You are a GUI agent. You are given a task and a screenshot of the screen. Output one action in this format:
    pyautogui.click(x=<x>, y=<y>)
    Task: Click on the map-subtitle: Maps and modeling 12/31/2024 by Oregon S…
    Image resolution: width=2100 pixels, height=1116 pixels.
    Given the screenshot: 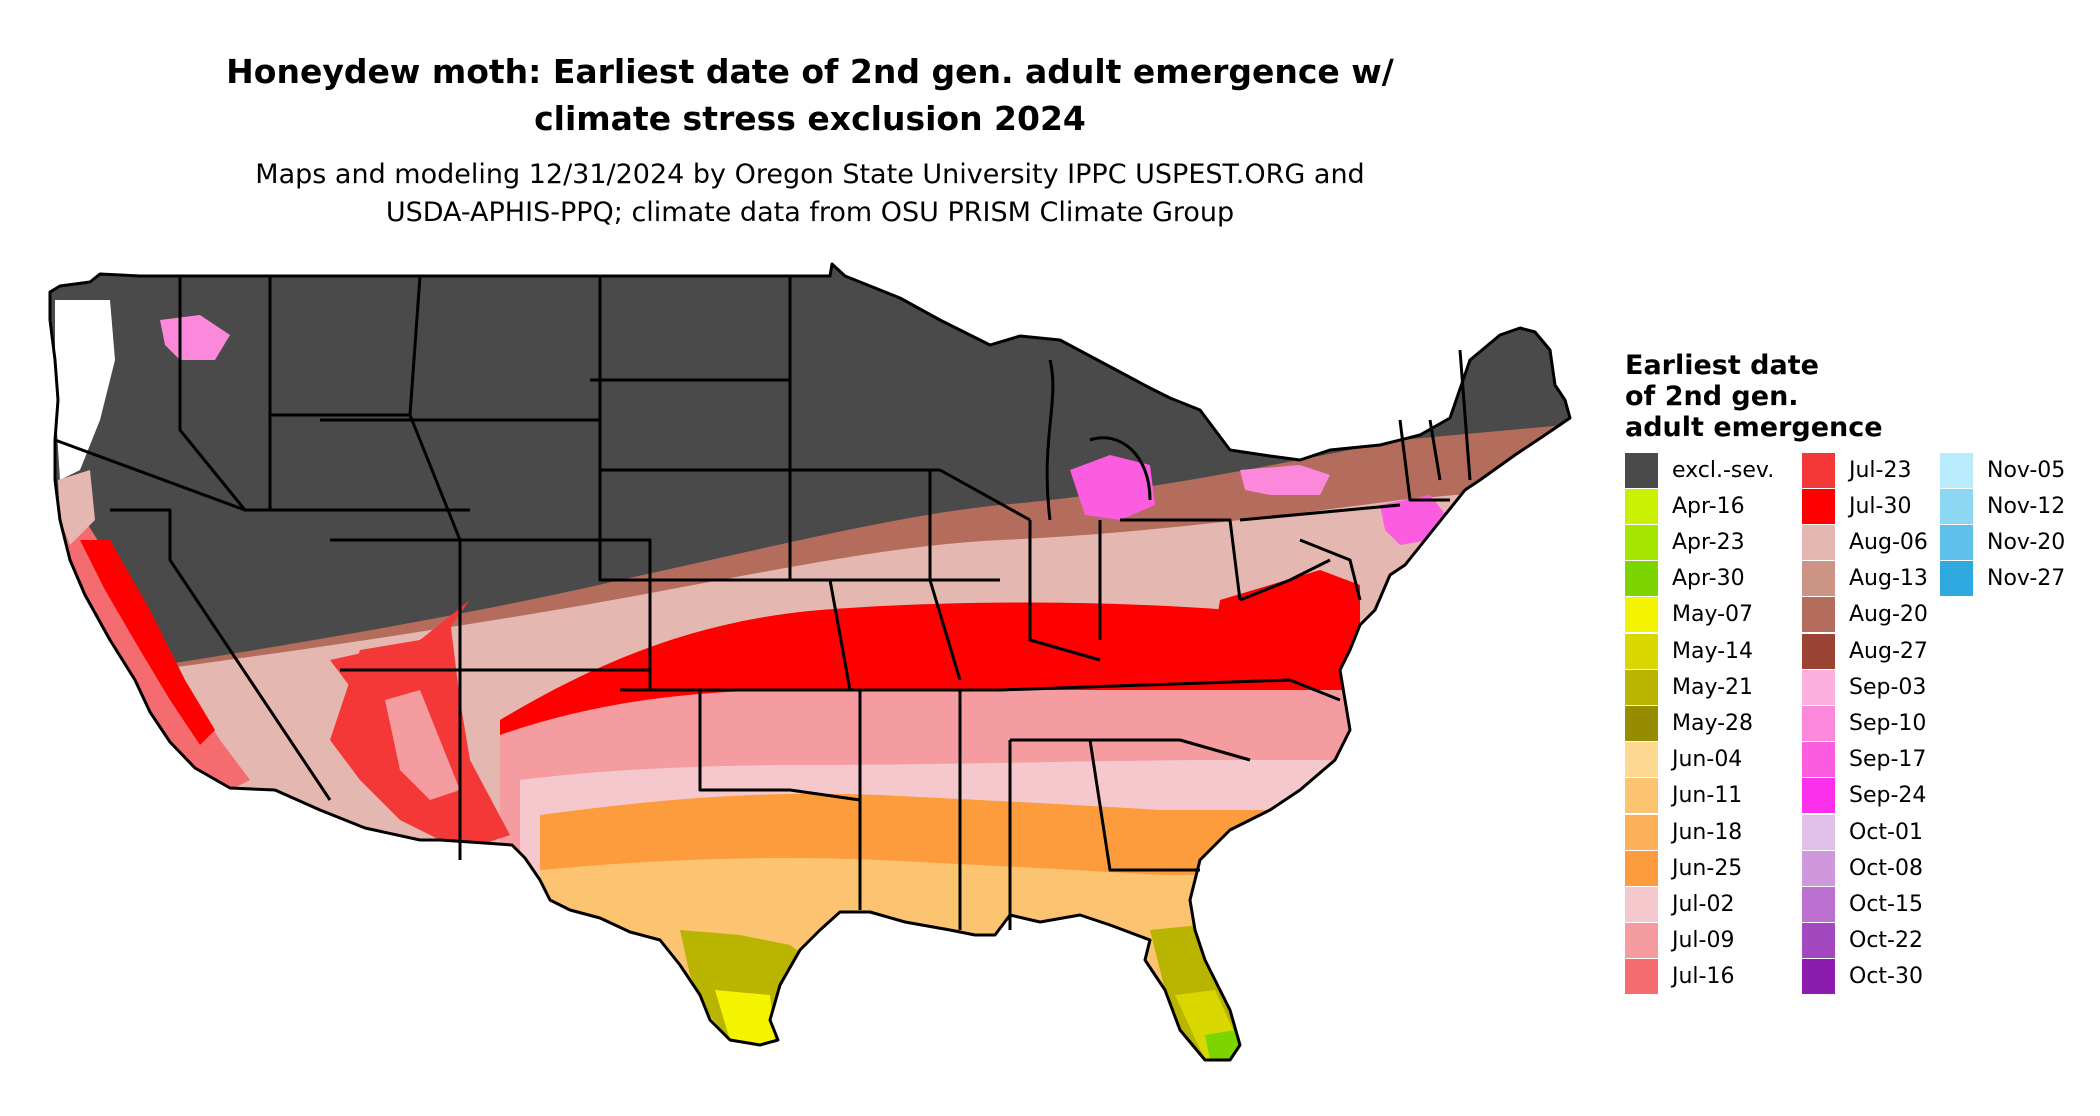 What is the action you would take?
    pyautogui.click(x=810, y=194)
    